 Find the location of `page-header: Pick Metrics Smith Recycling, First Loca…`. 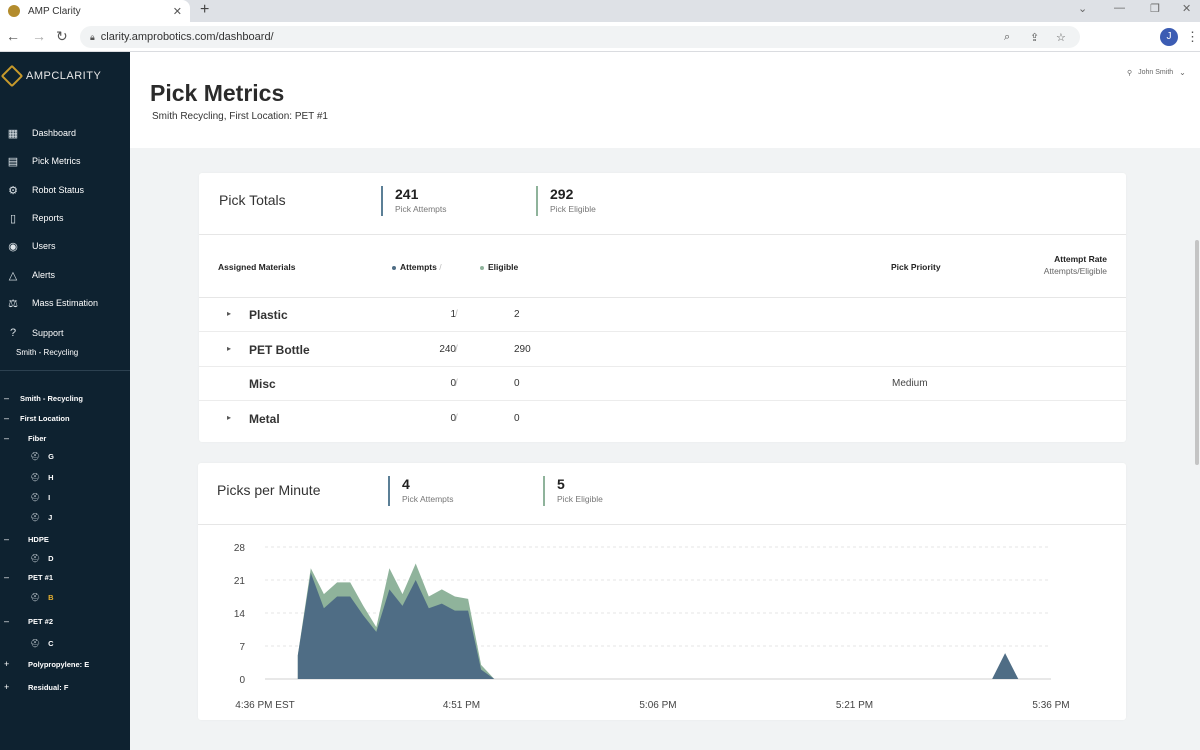

page-header: Pick Metrics Smith Recycling, First Loca… is located at coordinates (665, 100).